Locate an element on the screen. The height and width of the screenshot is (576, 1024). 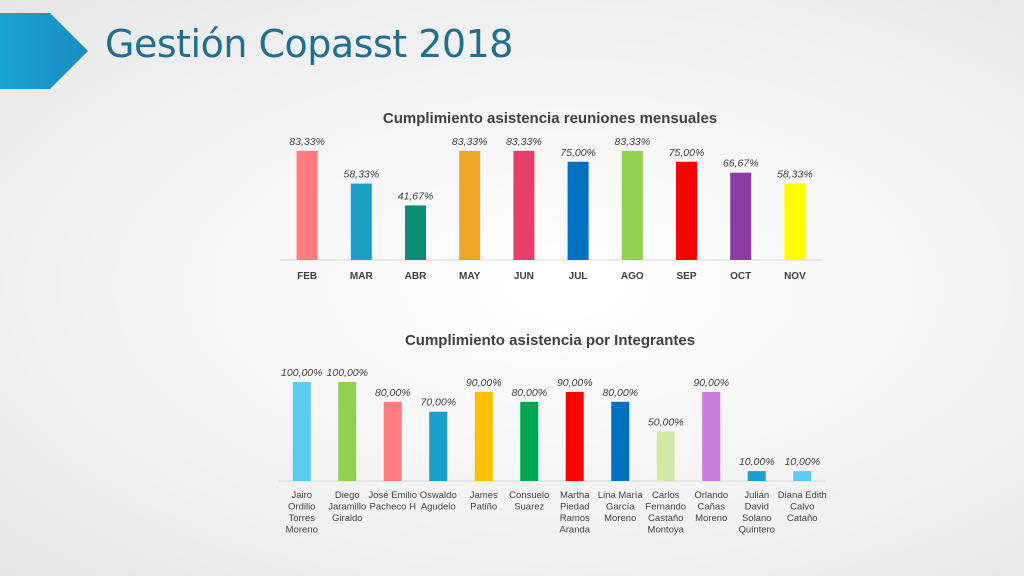
tick-label: MAY is located at coordinates (470, 276).